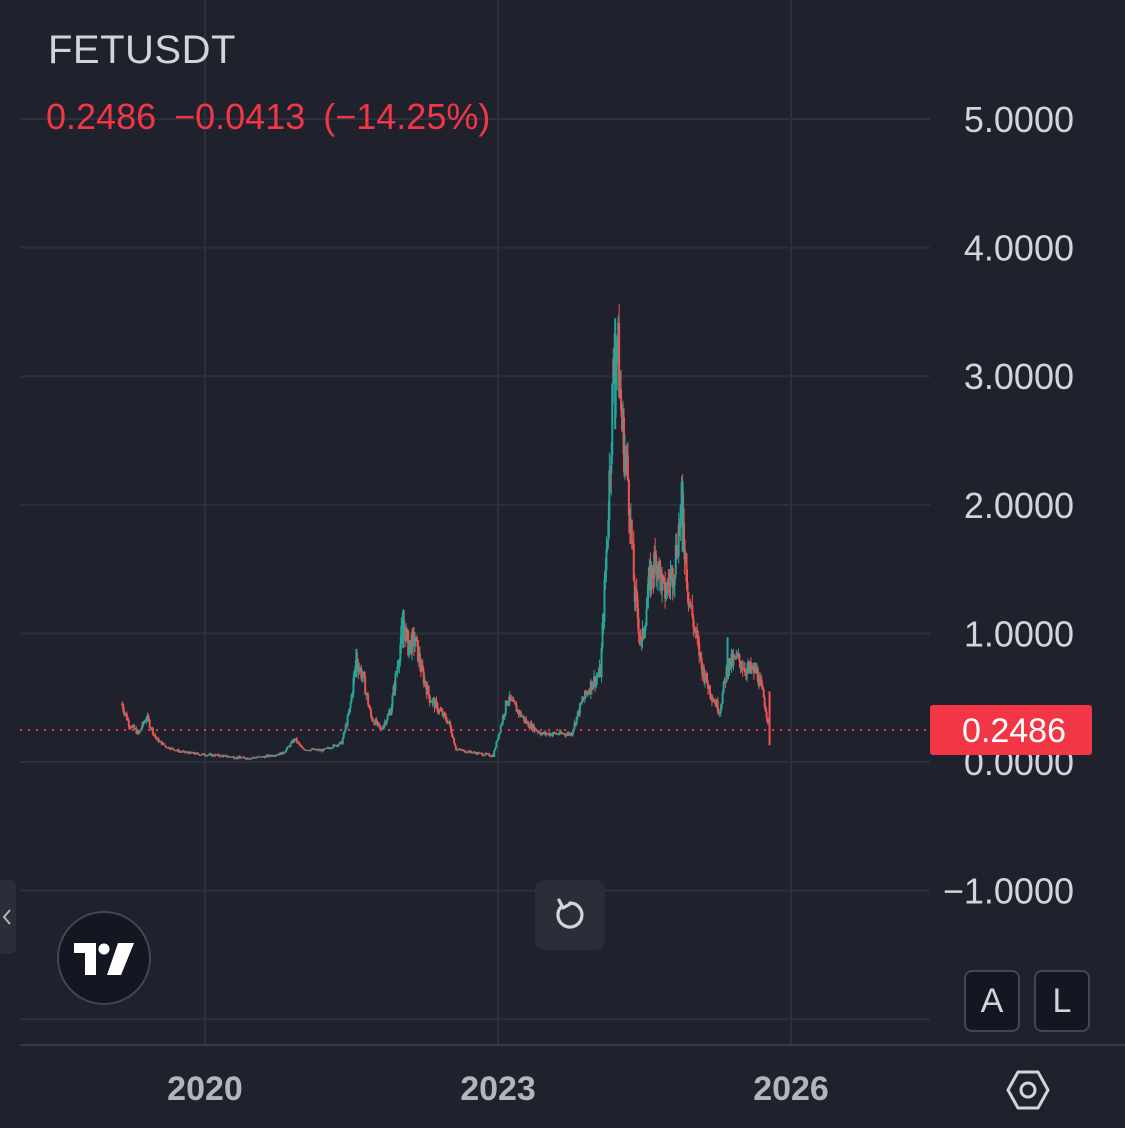  Describe the element at coordinates (570, 915) in the screenshot. I see `reset-chart-button` at that location.